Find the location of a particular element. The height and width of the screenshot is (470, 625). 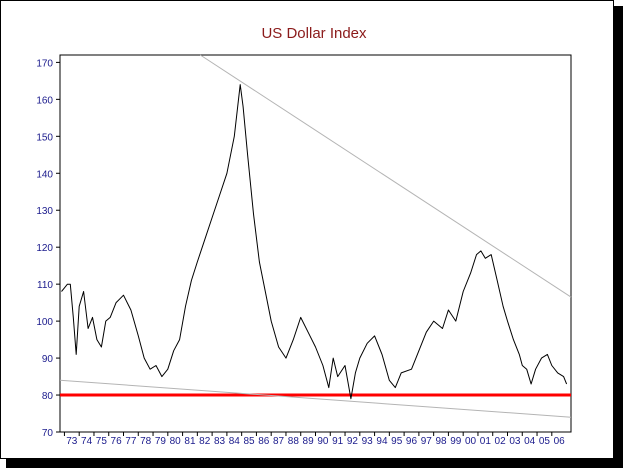

y-tick-label: 170 is located at coordinates (44, 63).